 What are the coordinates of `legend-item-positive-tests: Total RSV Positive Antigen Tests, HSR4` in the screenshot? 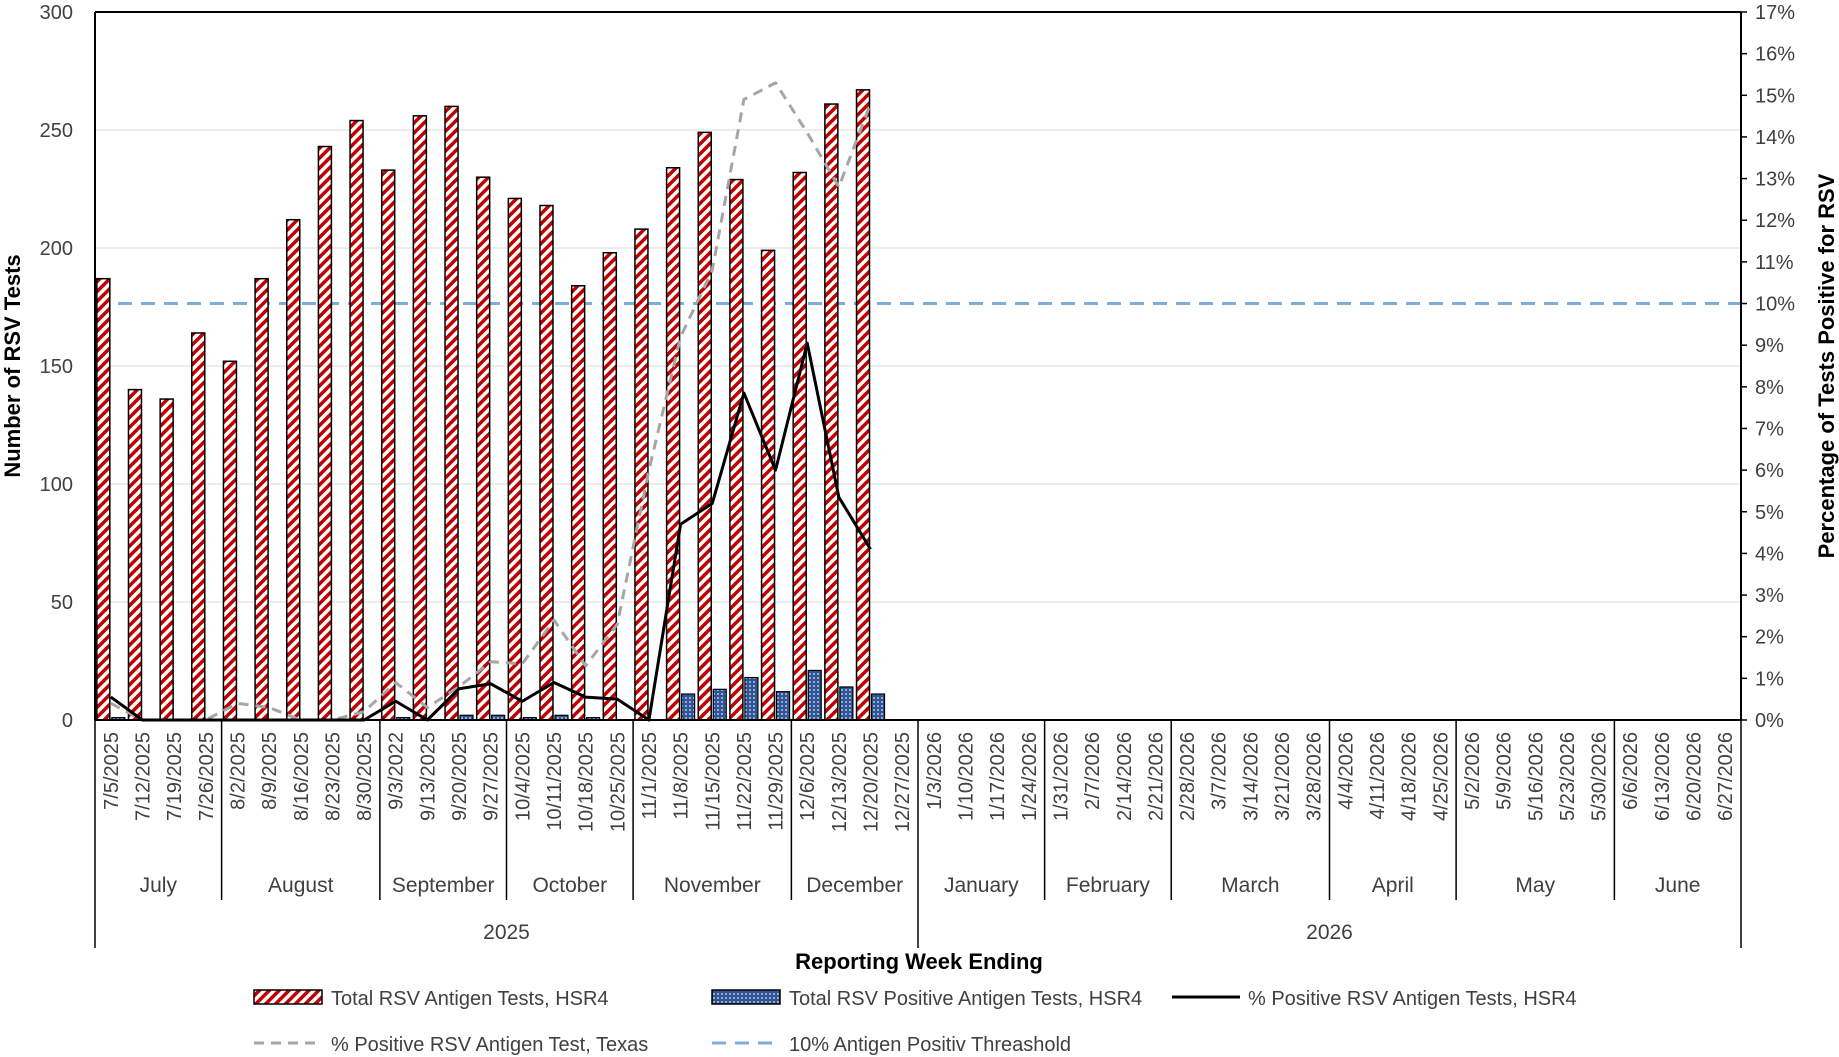 It's located at (926, 999).